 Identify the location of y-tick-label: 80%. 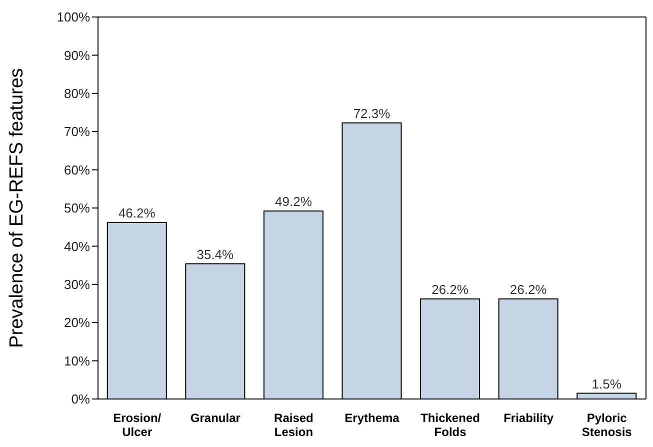
(77, 94).